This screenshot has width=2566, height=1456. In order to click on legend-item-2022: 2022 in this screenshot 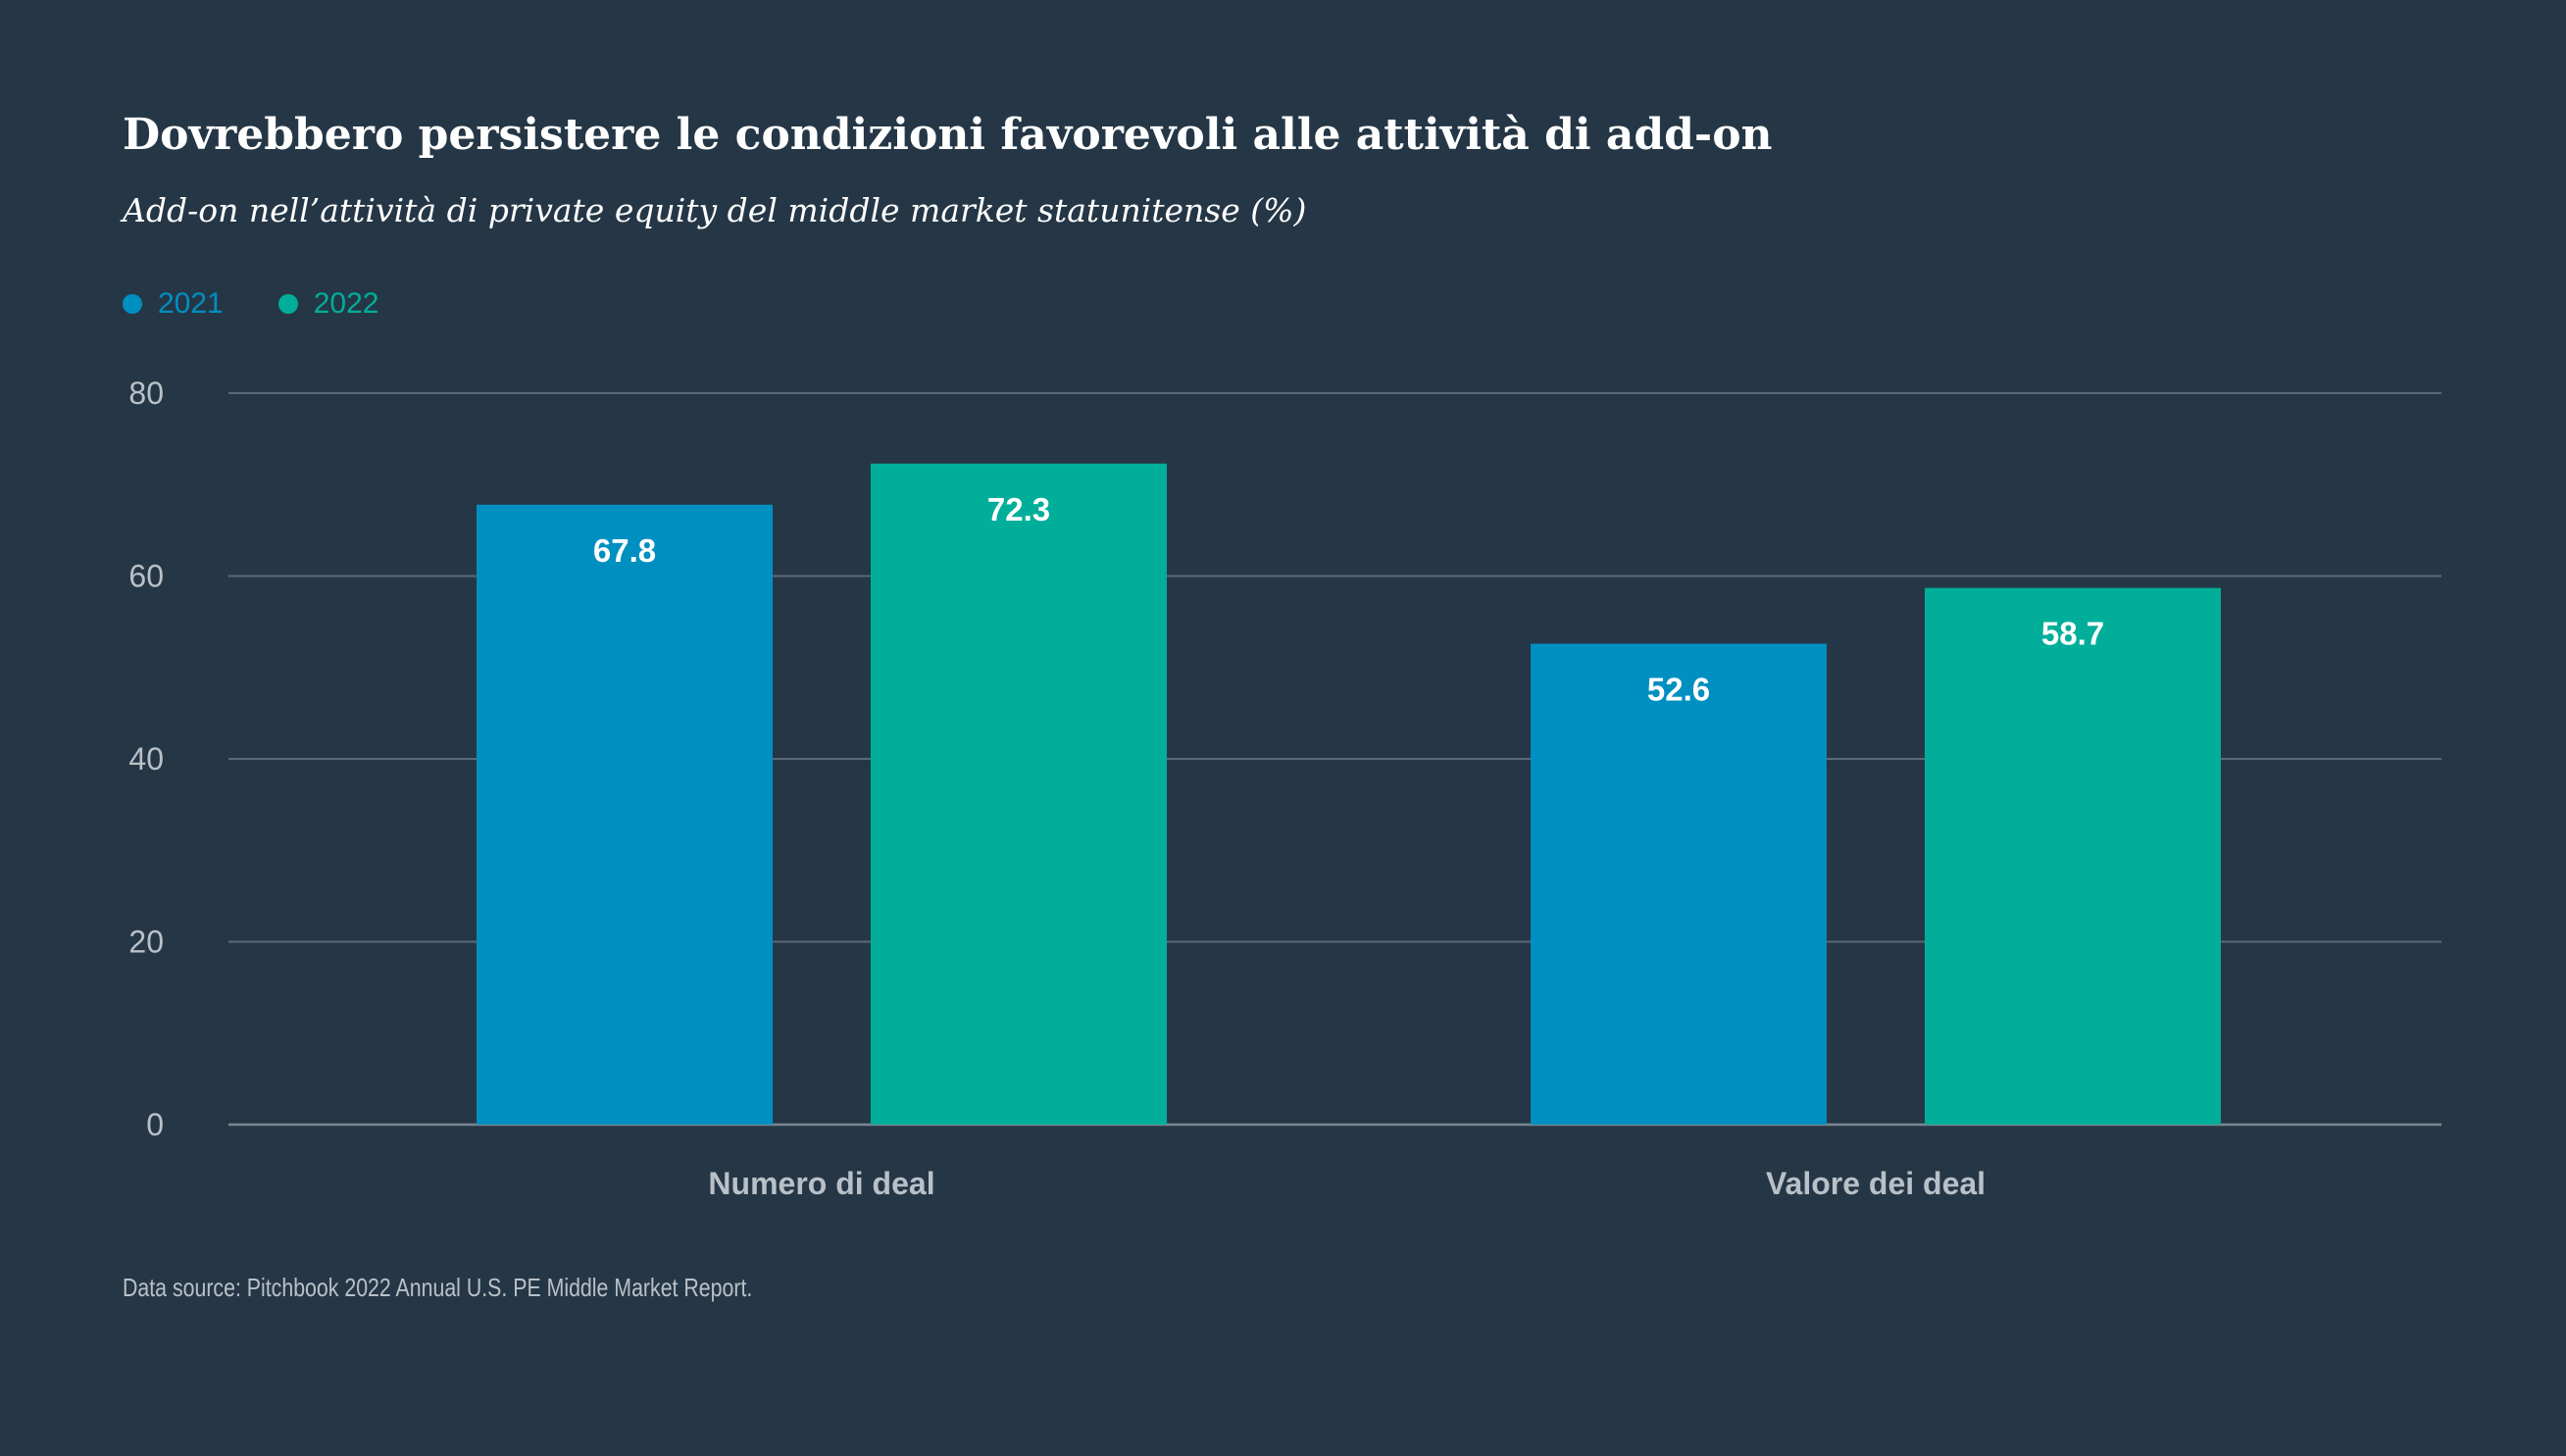, I will do `click(328, 304)`.